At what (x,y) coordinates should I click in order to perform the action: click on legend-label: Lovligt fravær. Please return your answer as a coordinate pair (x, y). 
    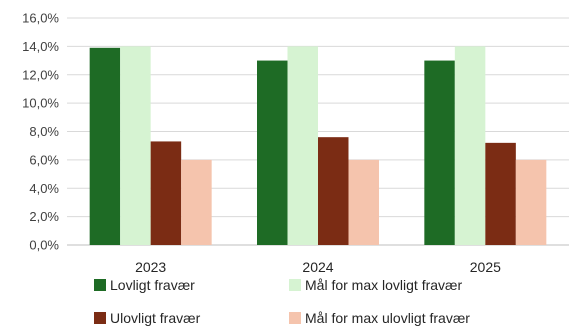
    Looking at the image, I should click on (152, 285).